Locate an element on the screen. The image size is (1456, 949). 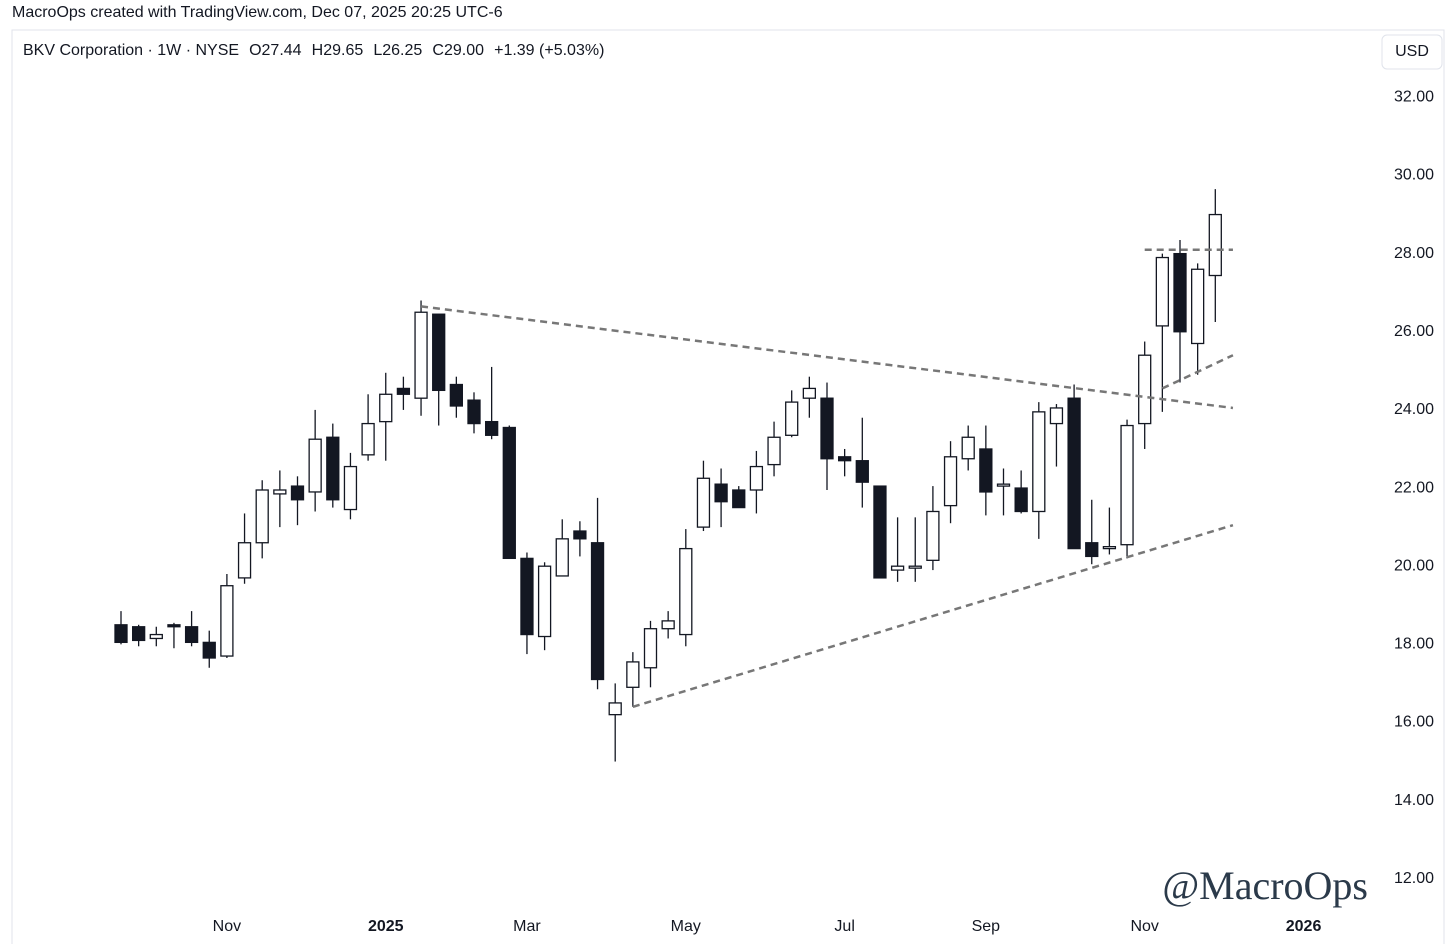
y-tick-label: 28.00 is located at coordinates (1414, 253).